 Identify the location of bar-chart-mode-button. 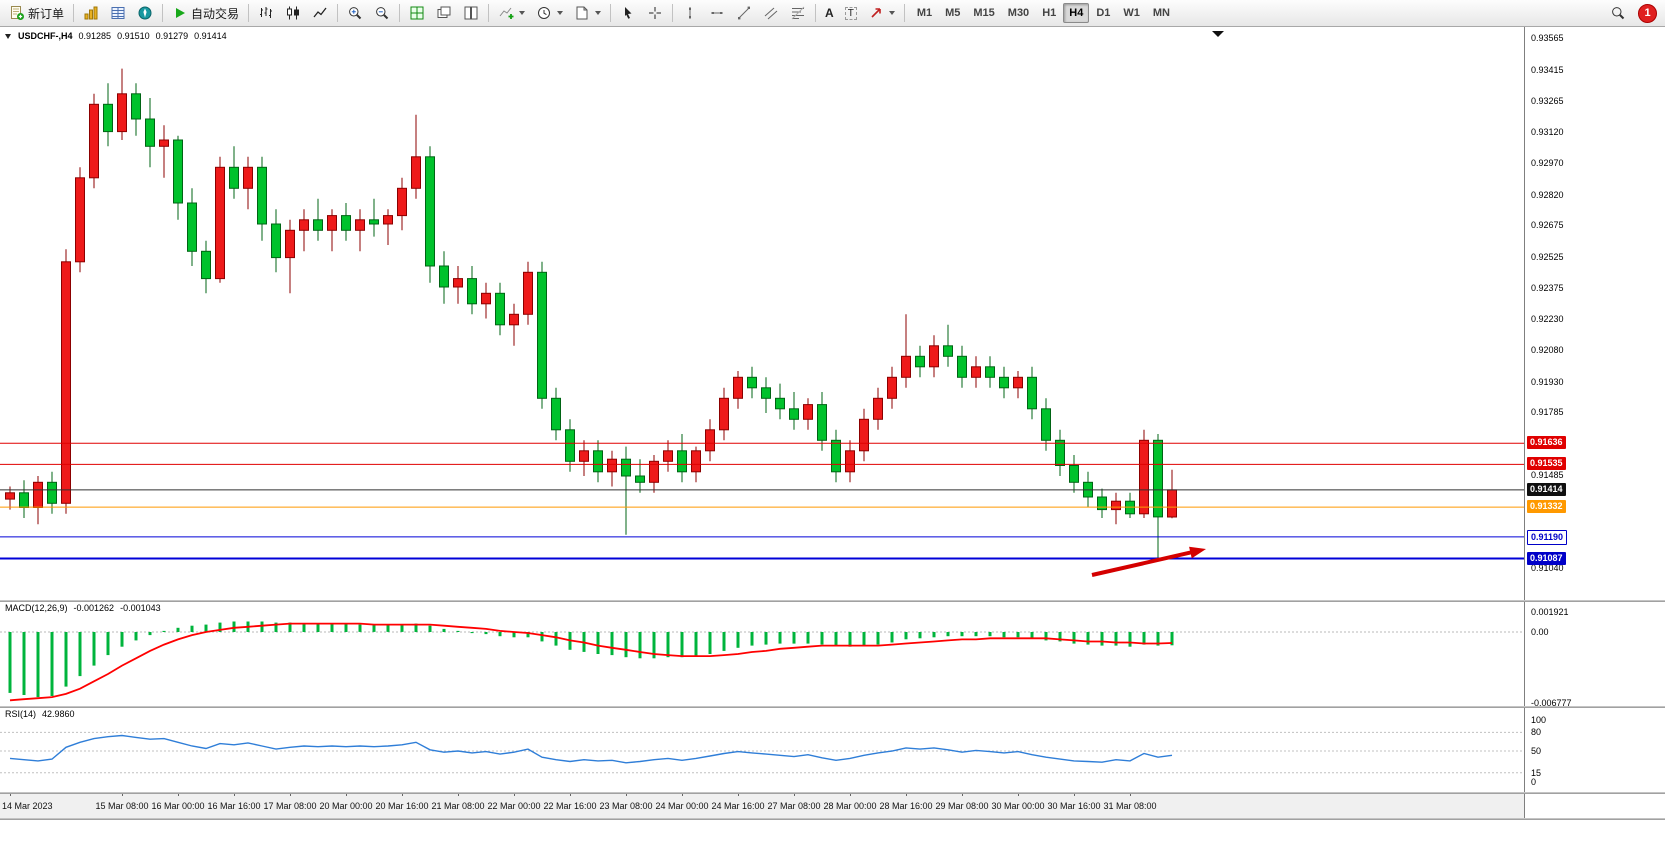
(266, 13).